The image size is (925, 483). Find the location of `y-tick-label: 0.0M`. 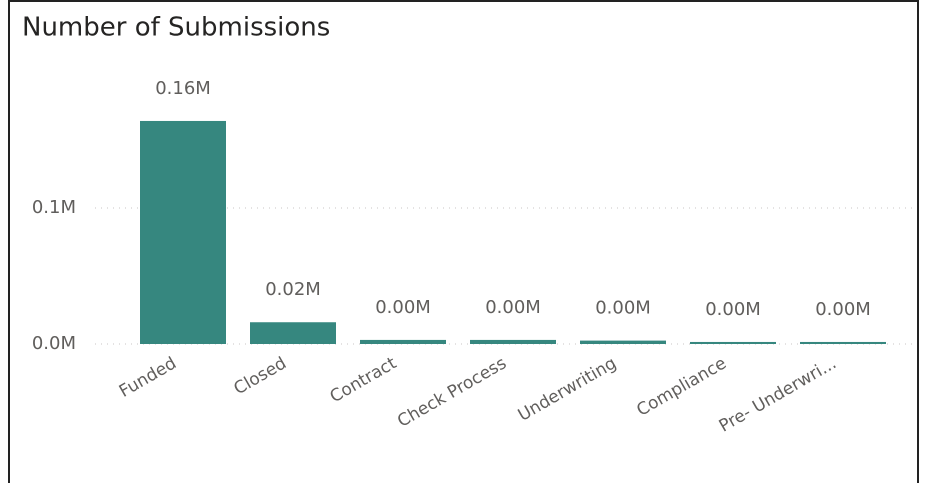

y-tick-label: 0.0M is located at coordinates (54, 343).